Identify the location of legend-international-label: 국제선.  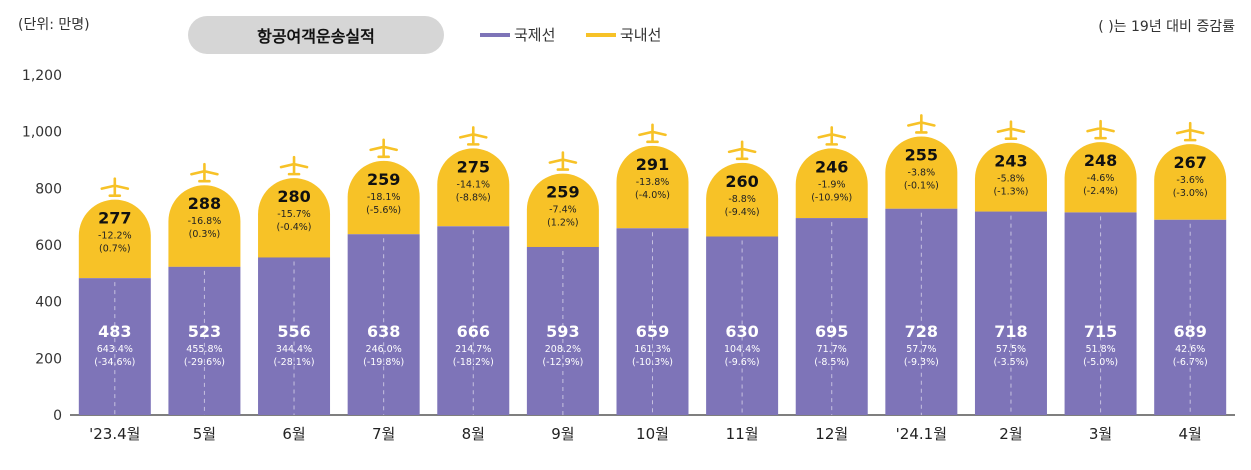
(535, 35).